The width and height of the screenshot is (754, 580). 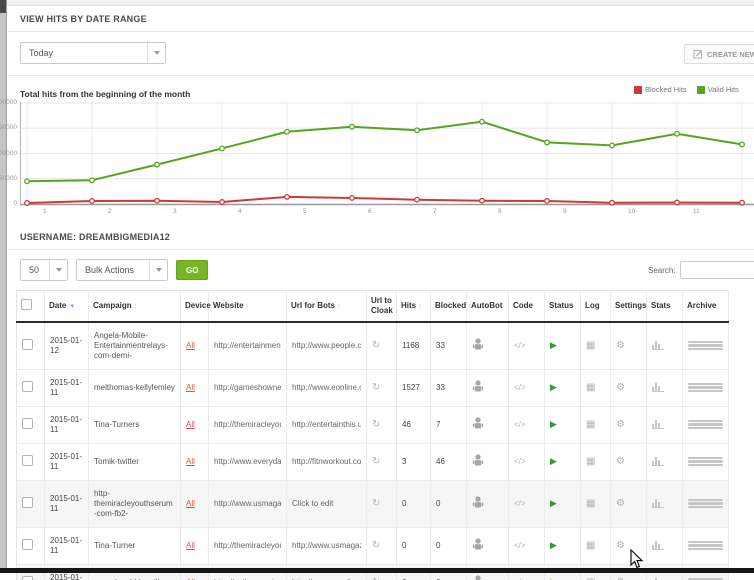 I want to click on search-input, so click(x=716, y=270).